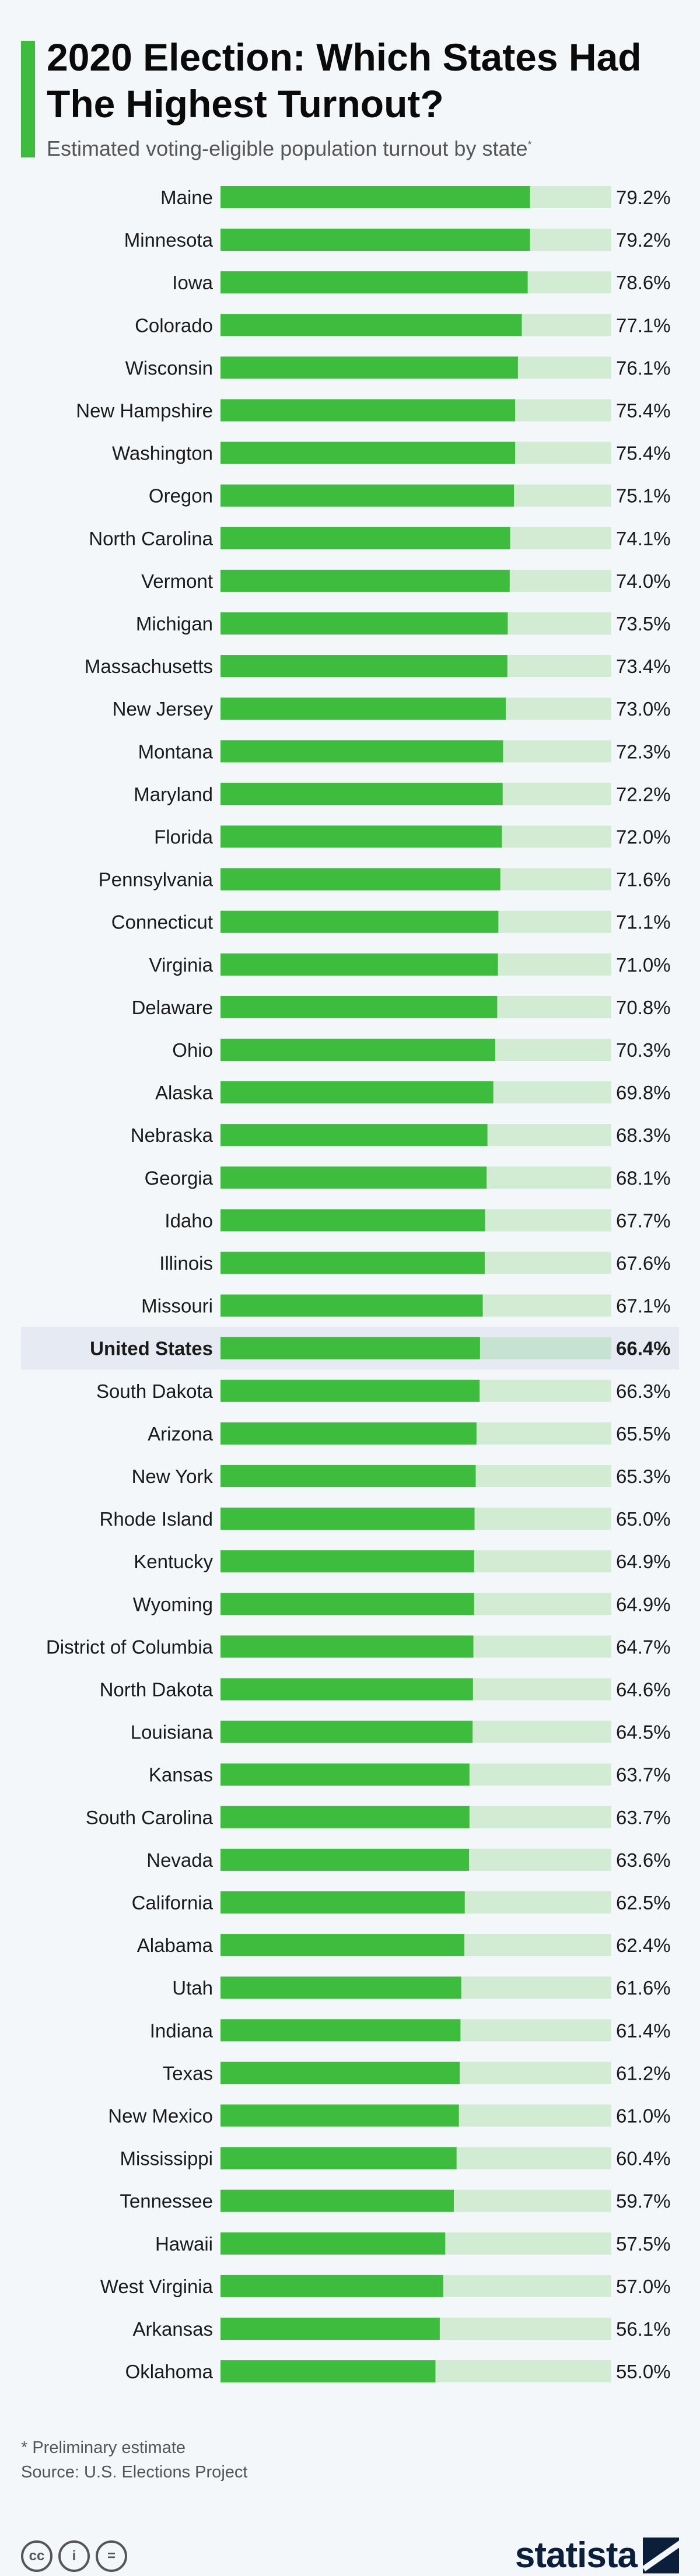  I want to click on value-label: 66.4%, so click(643, 1348).